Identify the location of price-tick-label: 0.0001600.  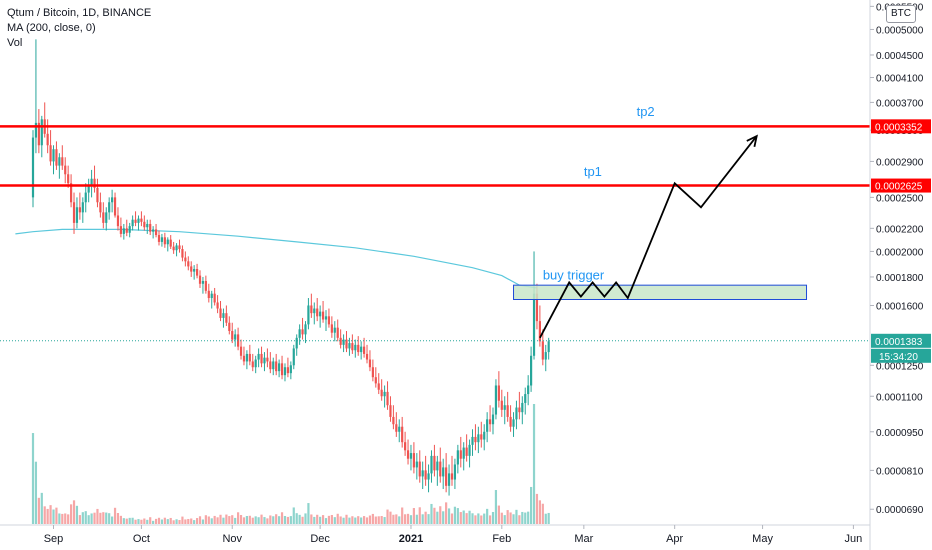
(900, 306).